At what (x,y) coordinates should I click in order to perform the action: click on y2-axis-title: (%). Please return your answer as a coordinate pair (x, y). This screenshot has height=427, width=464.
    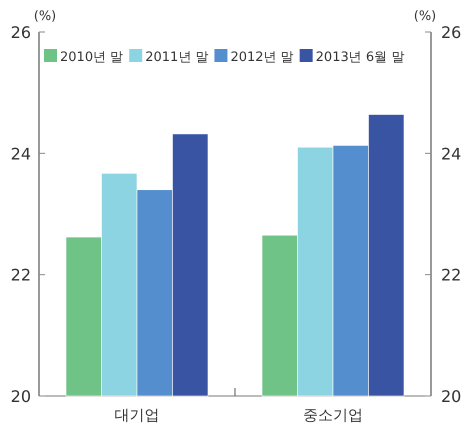
    Looking at the image, I should click on (425, 16).